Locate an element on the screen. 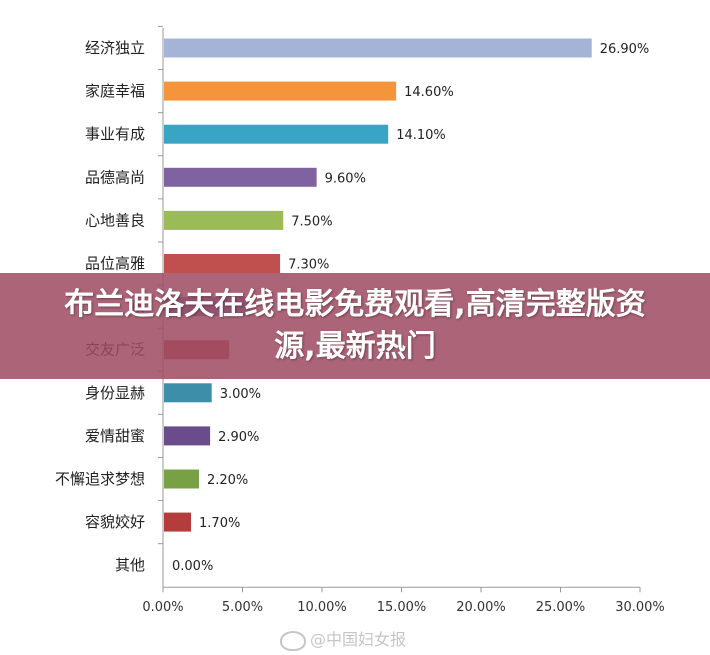 The image size is (710, 655). x-tick-label: 20.00% is located at coordinates (481, 607).